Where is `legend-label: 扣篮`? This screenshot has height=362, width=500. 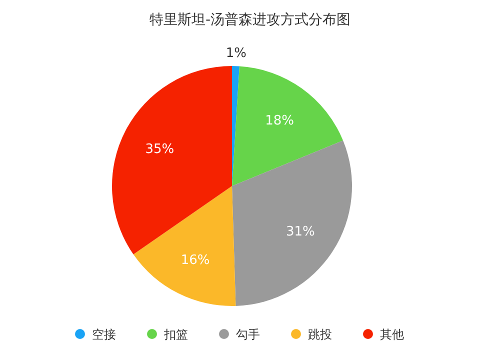
legend-label: 扣篮 is located at coordinates (175, 335).